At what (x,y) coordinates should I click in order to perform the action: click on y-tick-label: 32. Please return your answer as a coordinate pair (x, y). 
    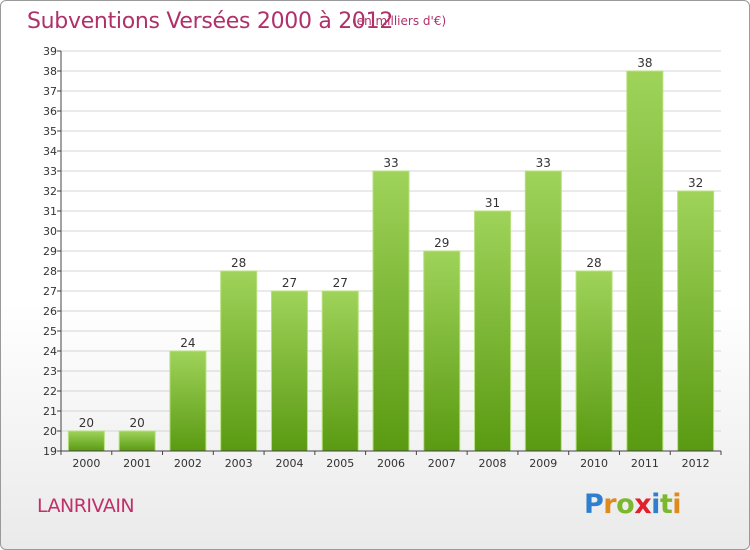
    Looking at the image, I should click on (50, 191).